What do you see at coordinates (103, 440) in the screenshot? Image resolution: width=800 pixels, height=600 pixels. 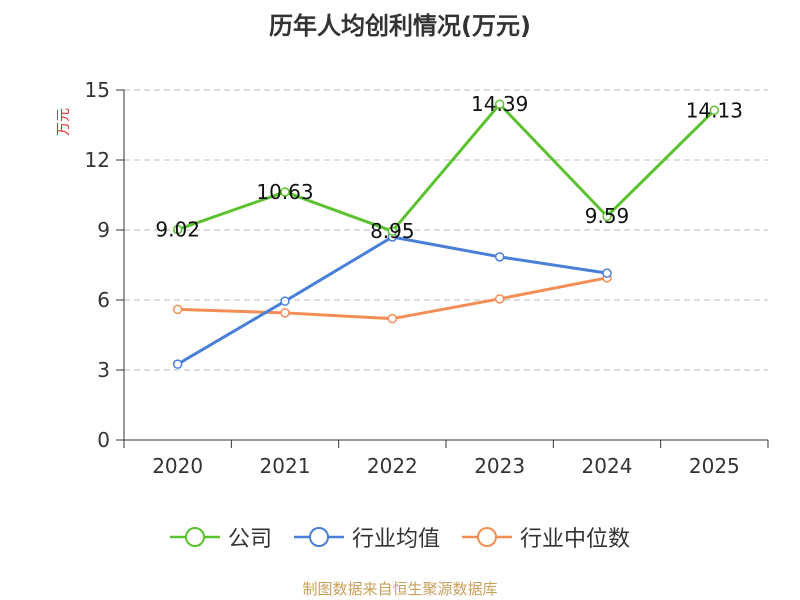 I see `y-tick-label: 0` at bounding box center [103, 440].